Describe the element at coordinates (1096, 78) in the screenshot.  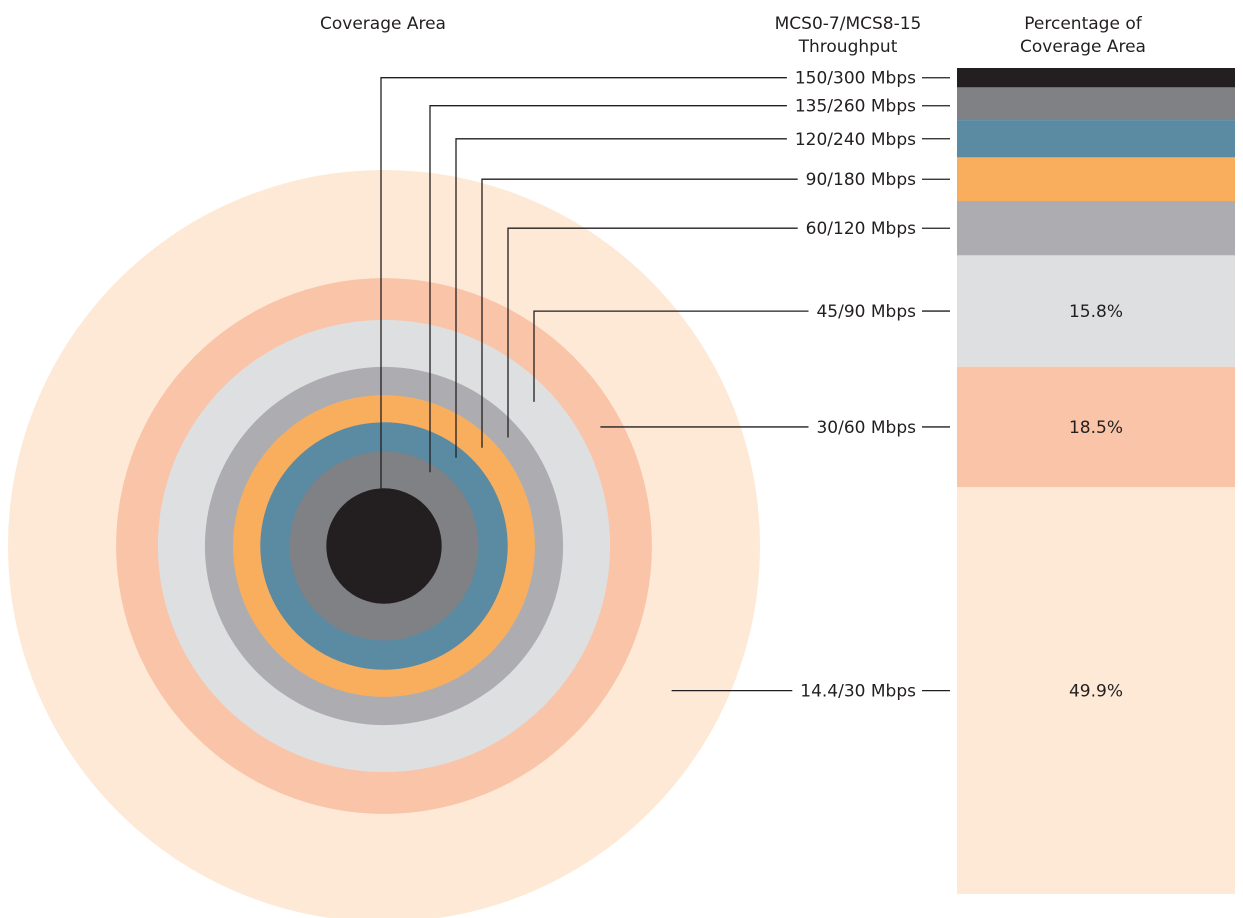
I see `bar-segment-150-300-mbps` at that location.